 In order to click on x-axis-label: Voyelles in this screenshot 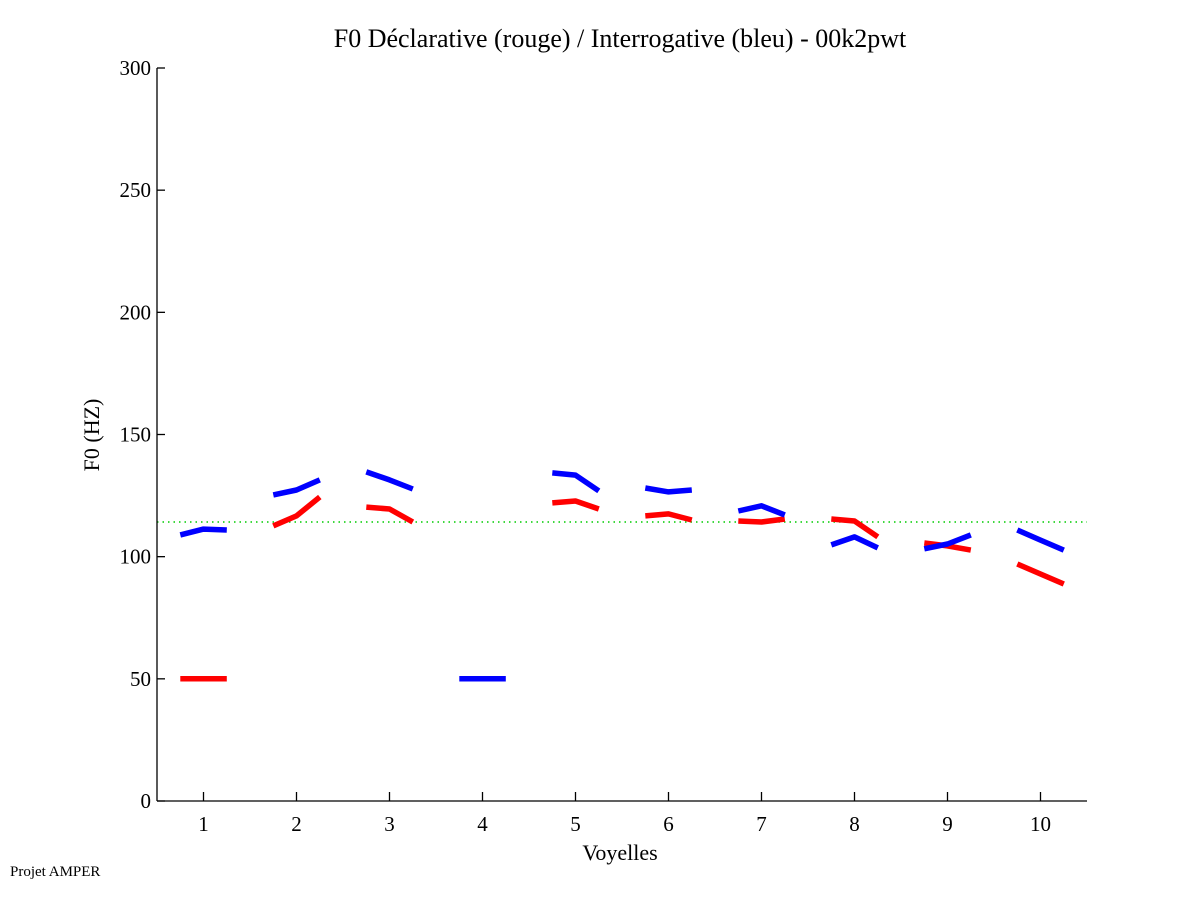, I will do `click(619, 852)`.